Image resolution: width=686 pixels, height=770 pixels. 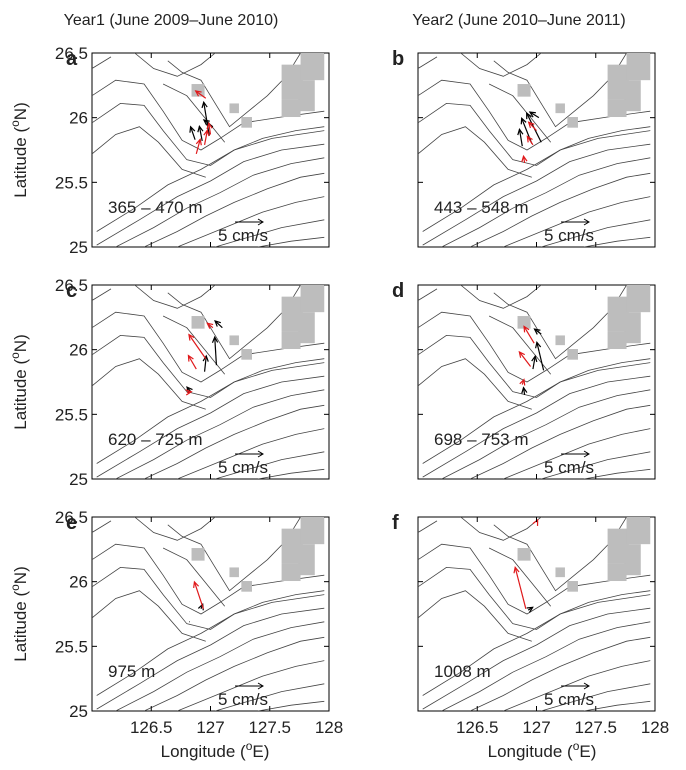 I want to click on x-tick-label: 126.5, so click(x=151, y=727).